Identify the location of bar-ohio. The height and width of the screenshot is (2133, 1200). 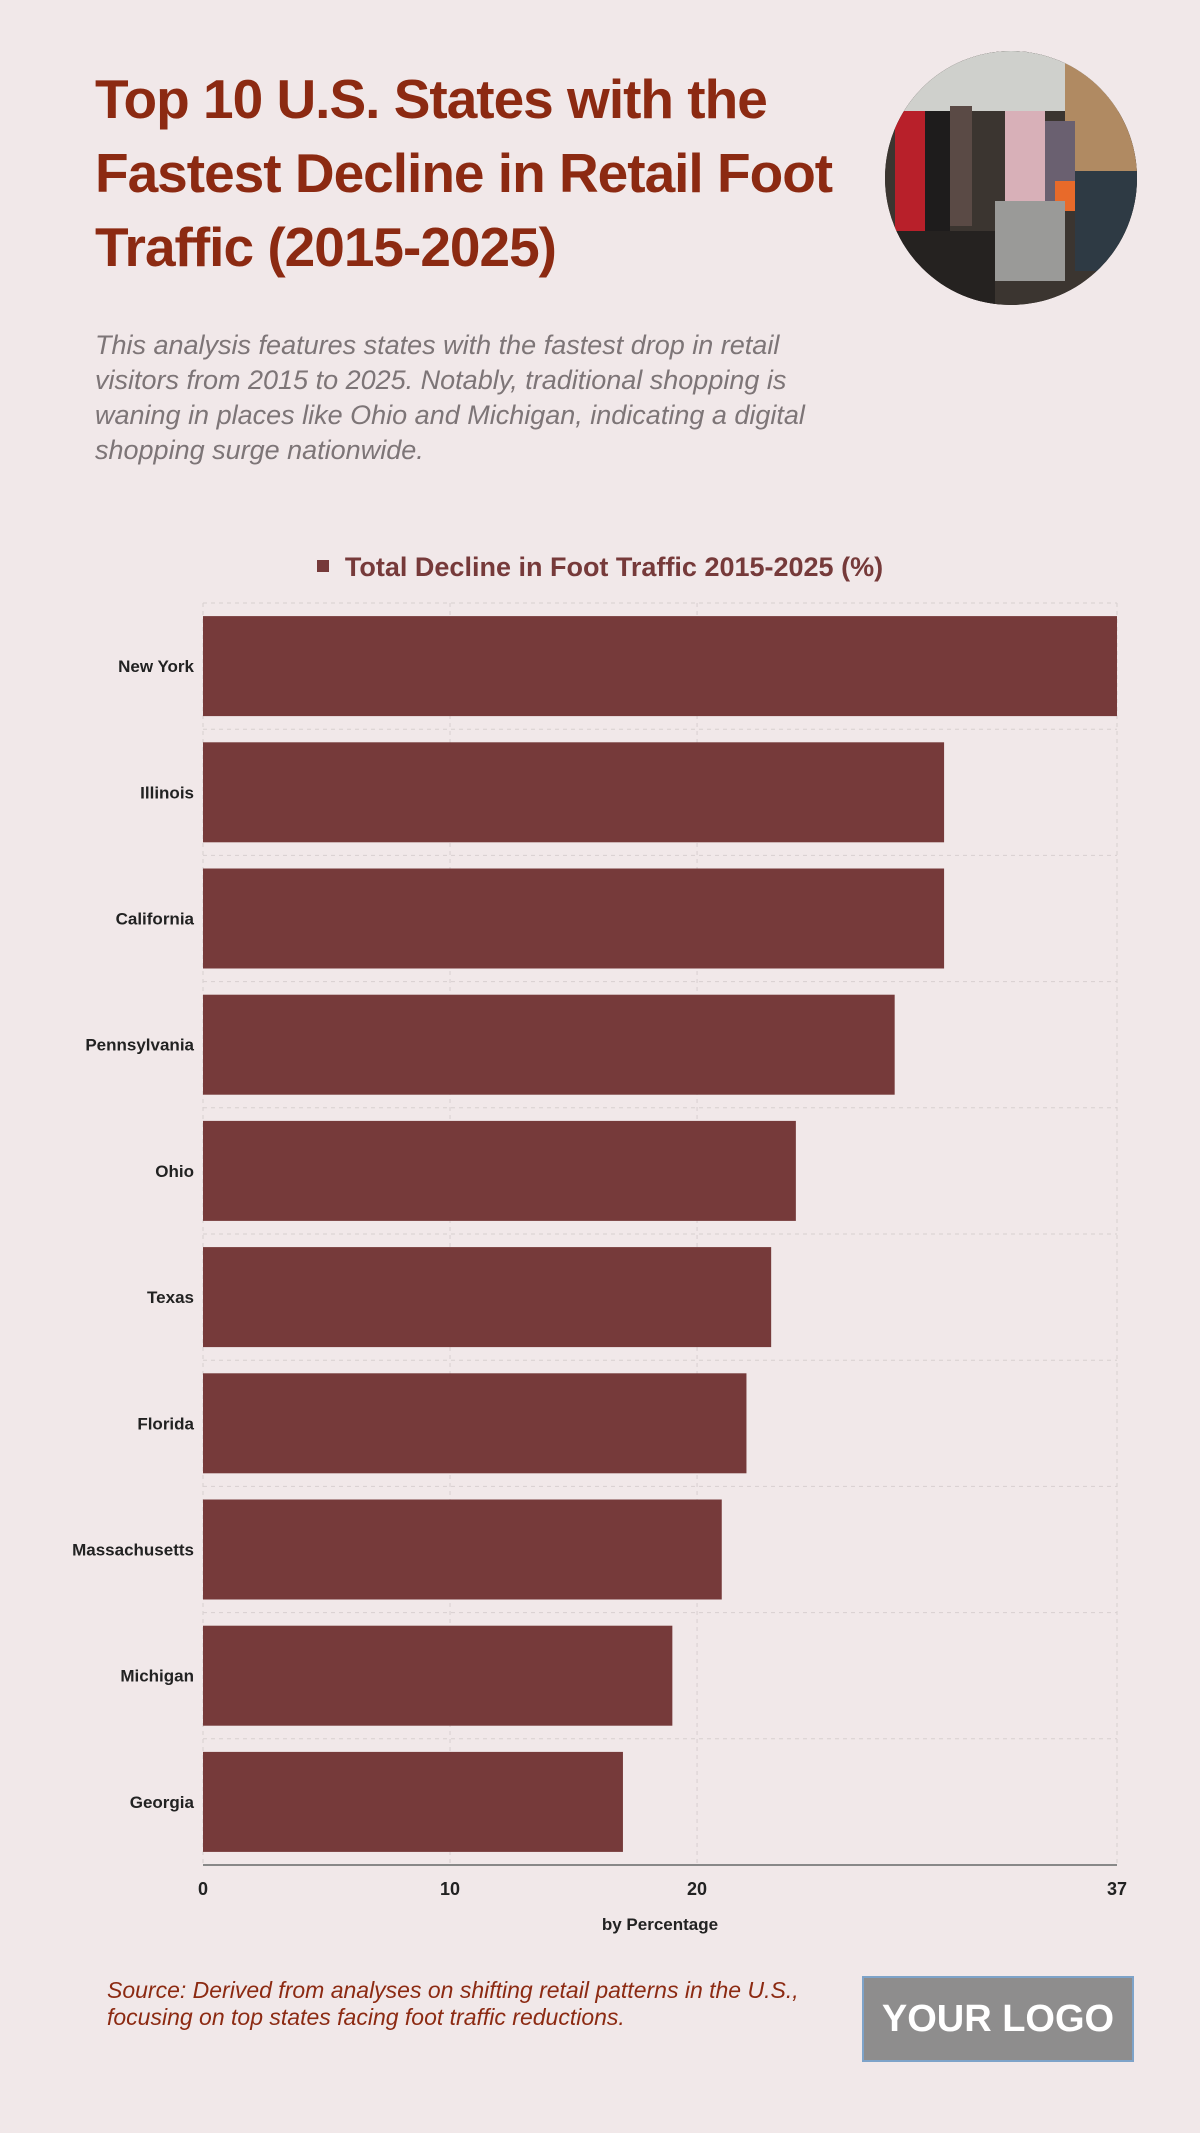
(499, 1170).